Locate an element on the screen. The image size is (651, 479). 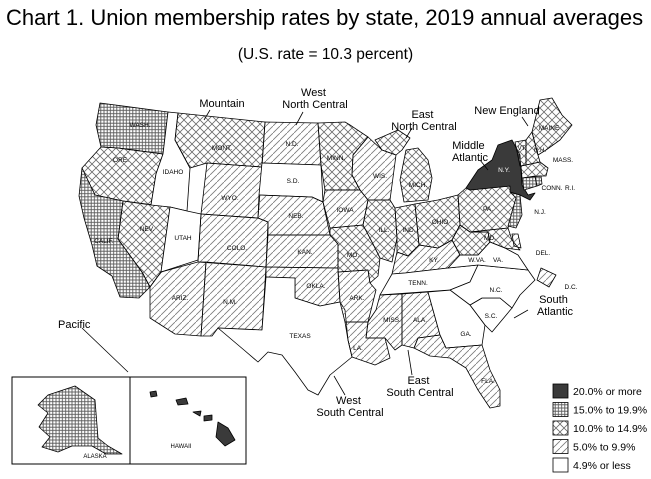
svg-text: Mountain is located at coordinates (221, 104).